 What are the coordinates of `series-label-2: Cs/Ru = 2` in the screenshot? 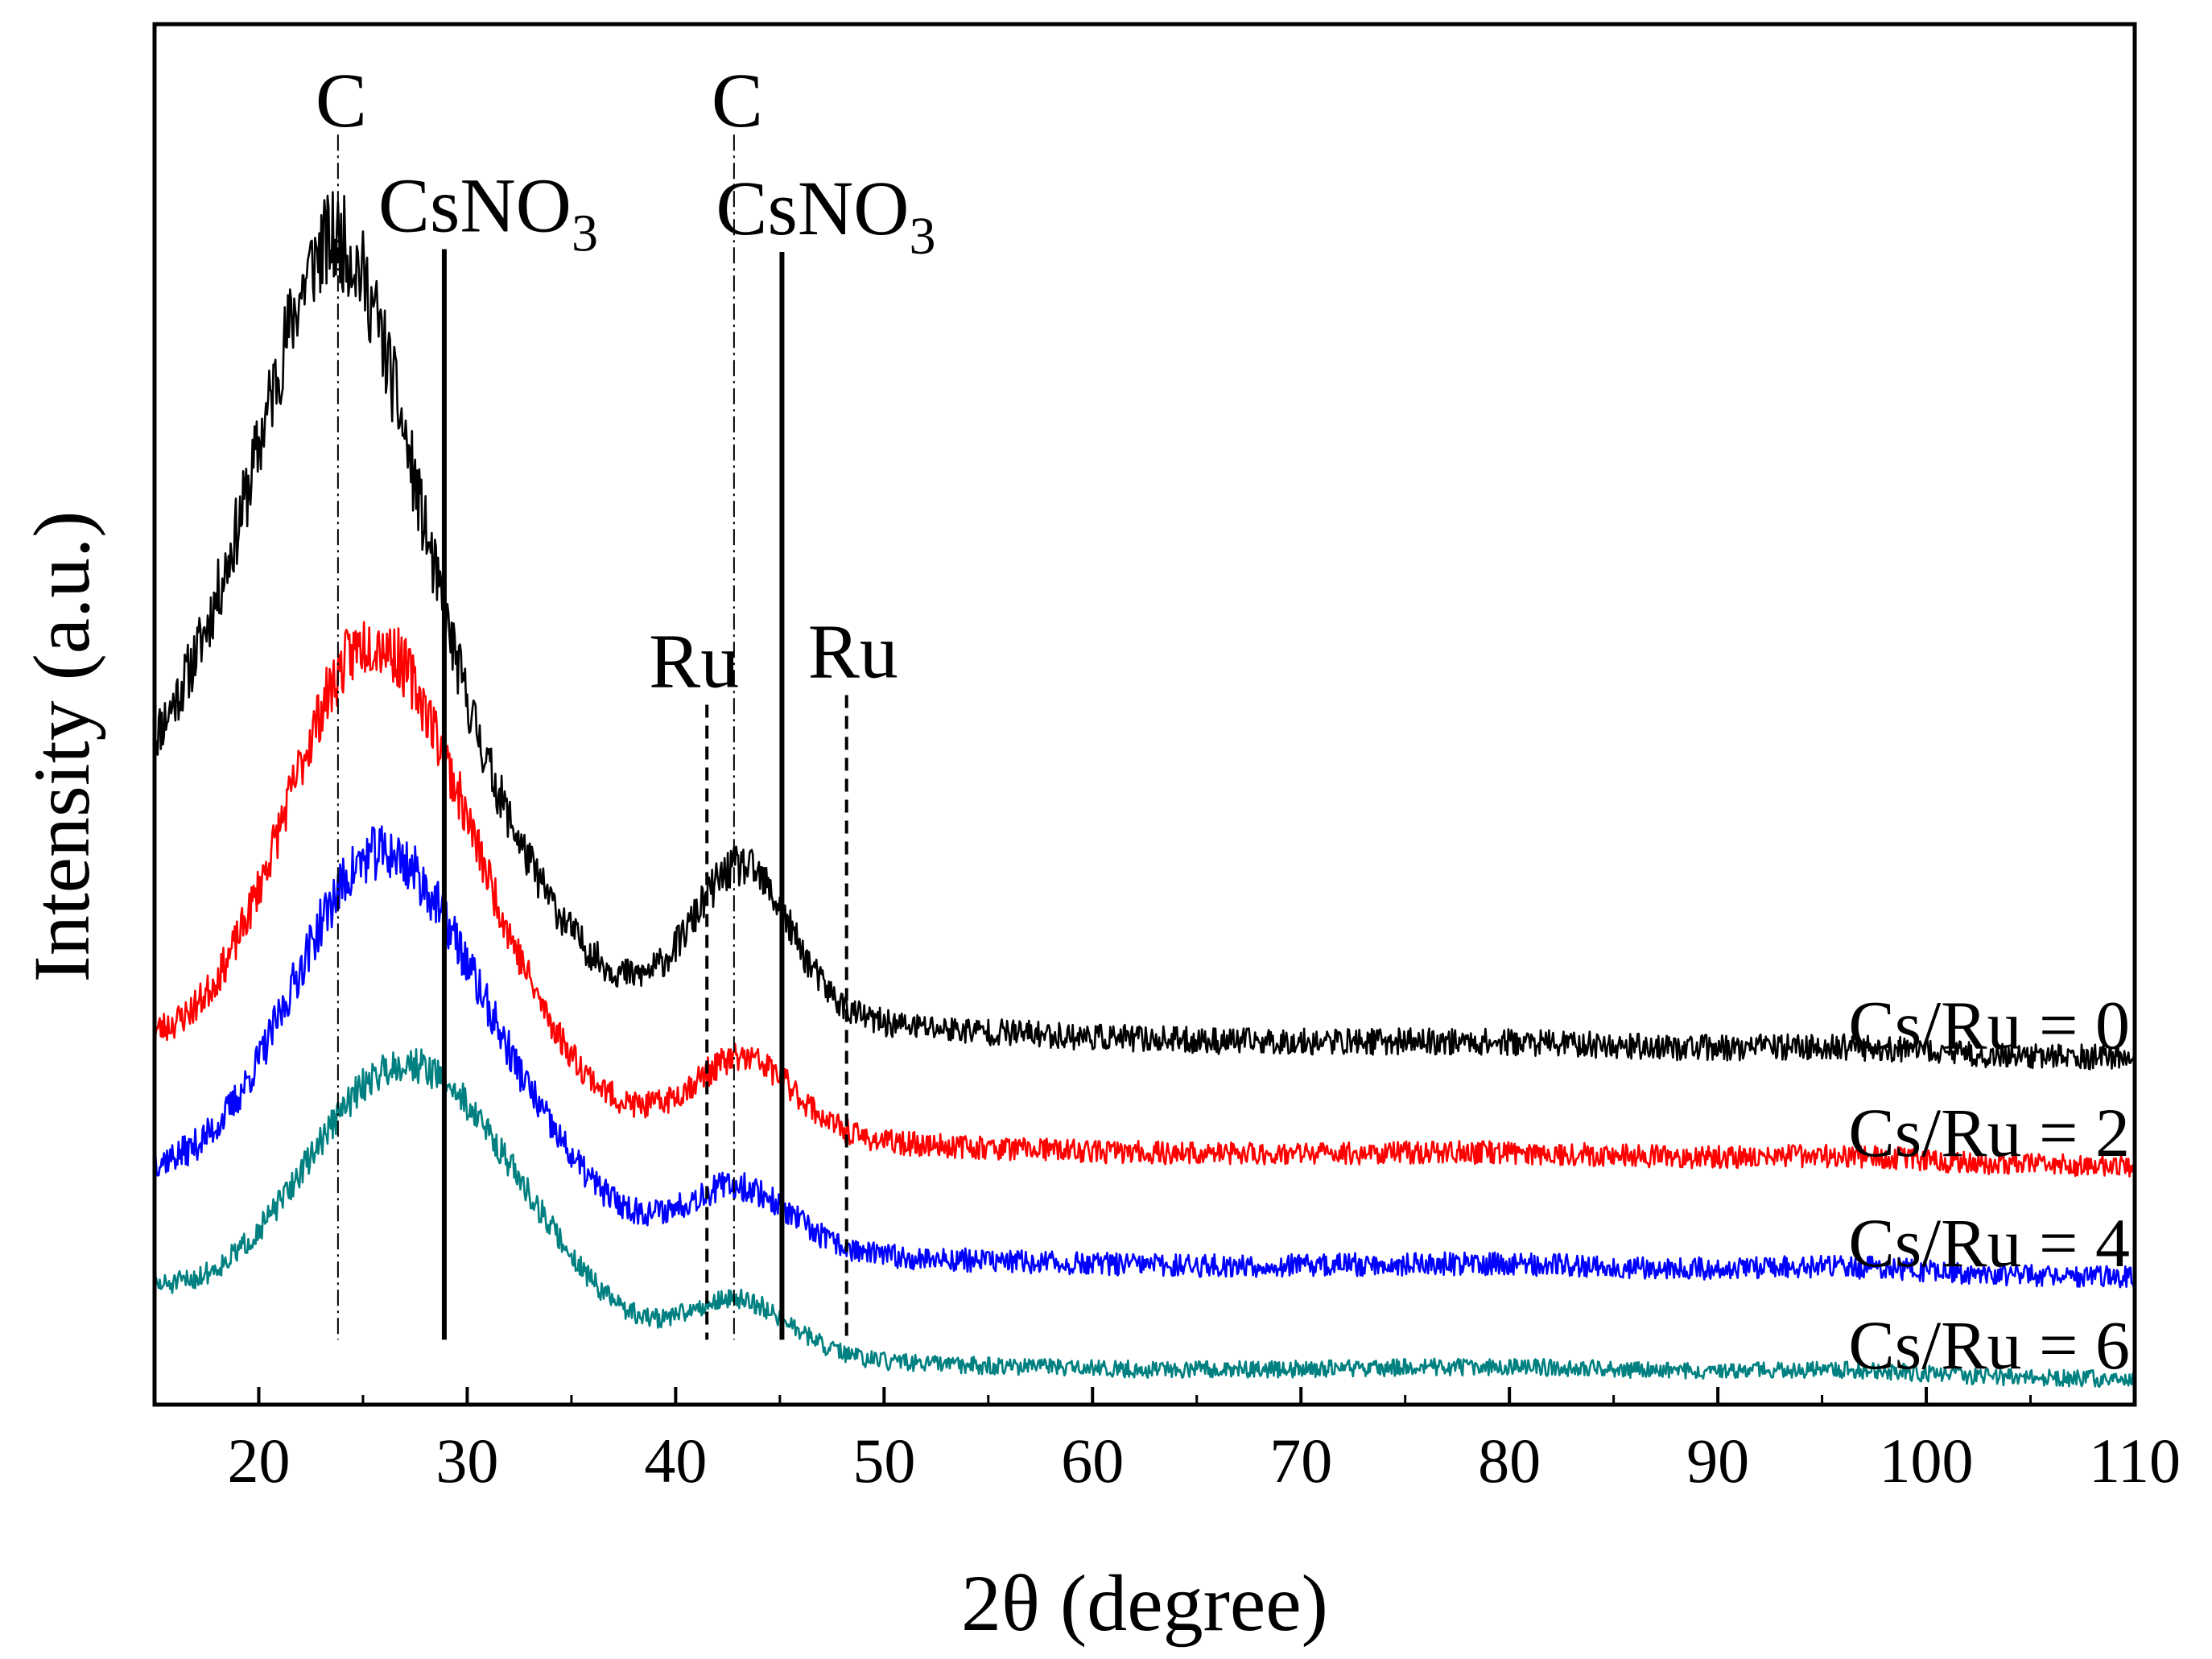 It's located at (1989, 1132).